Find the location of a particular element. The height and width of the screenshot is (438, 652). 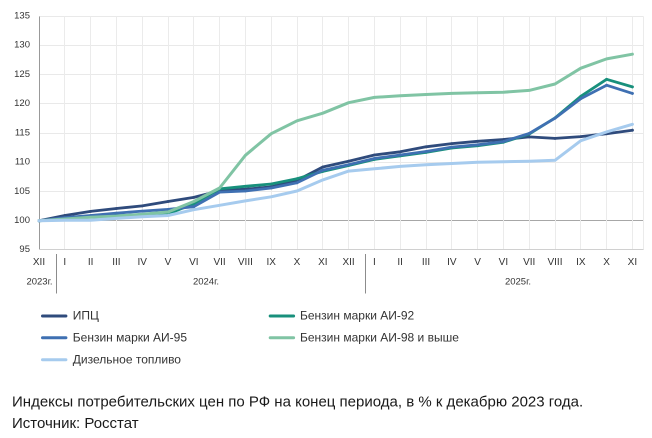

svg-text: Источник: Росстат is located at coordinates (75, 423).